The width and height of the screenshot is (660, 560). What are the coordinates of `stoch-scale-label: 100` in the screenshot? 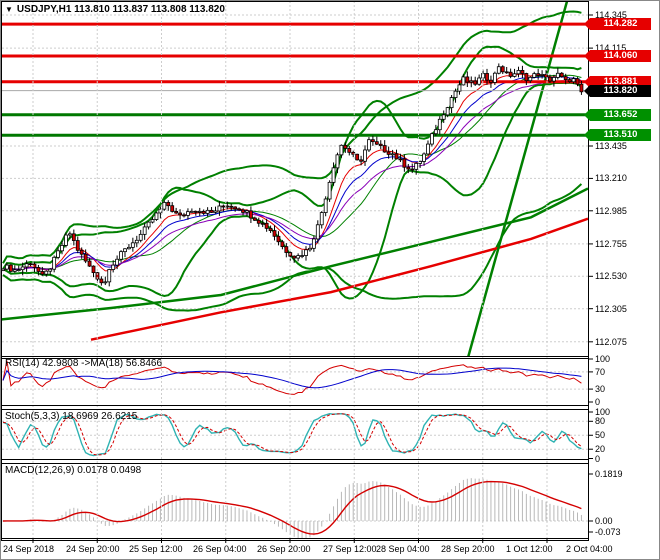 It's located at (603, 412).